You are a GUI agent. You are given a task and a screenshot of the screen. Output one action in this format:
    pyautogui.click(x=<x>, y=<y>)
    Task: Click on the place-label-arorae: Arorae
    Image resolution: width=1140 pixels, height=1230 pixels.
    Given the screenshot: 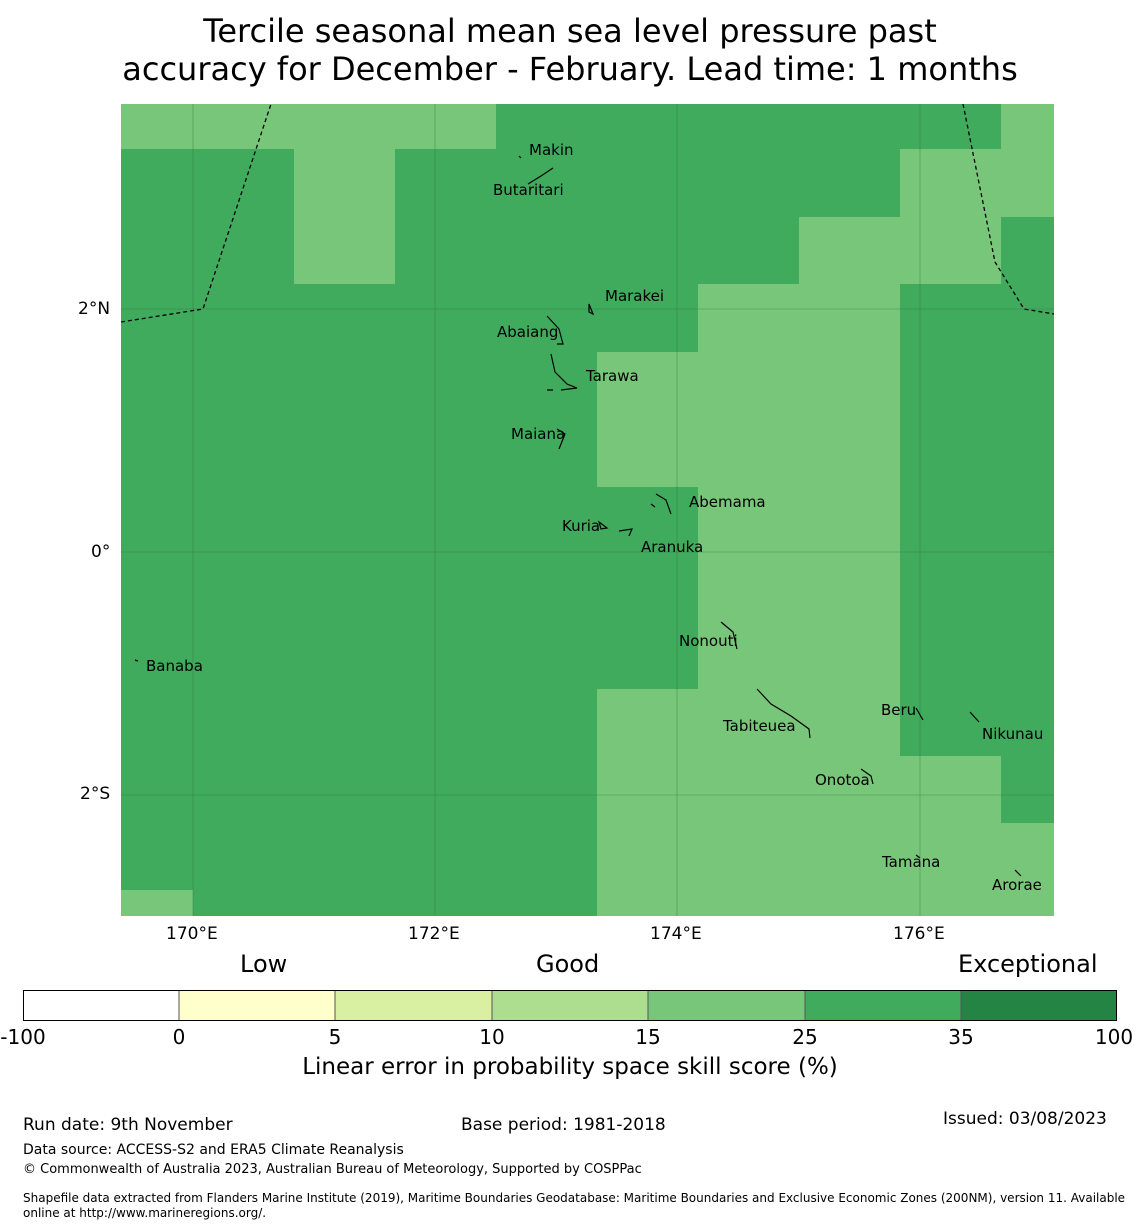 What is the action you would take?
    pyautogui.click(x=1017, y=885)
    